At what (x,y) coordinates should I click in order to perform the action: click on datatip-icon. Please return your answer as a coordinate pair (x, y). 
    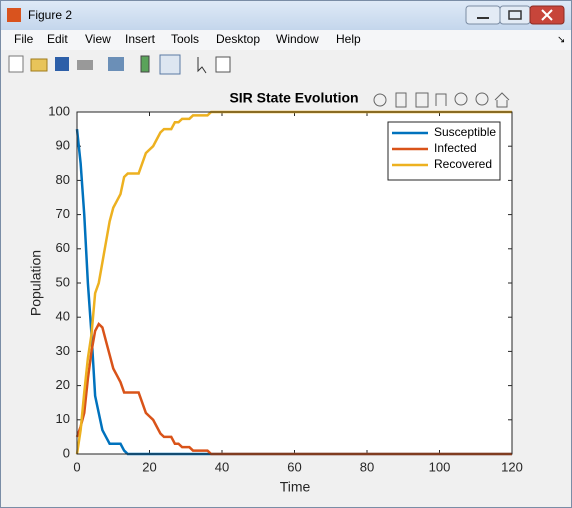
    Looking at the image, I should click on (401, 100).